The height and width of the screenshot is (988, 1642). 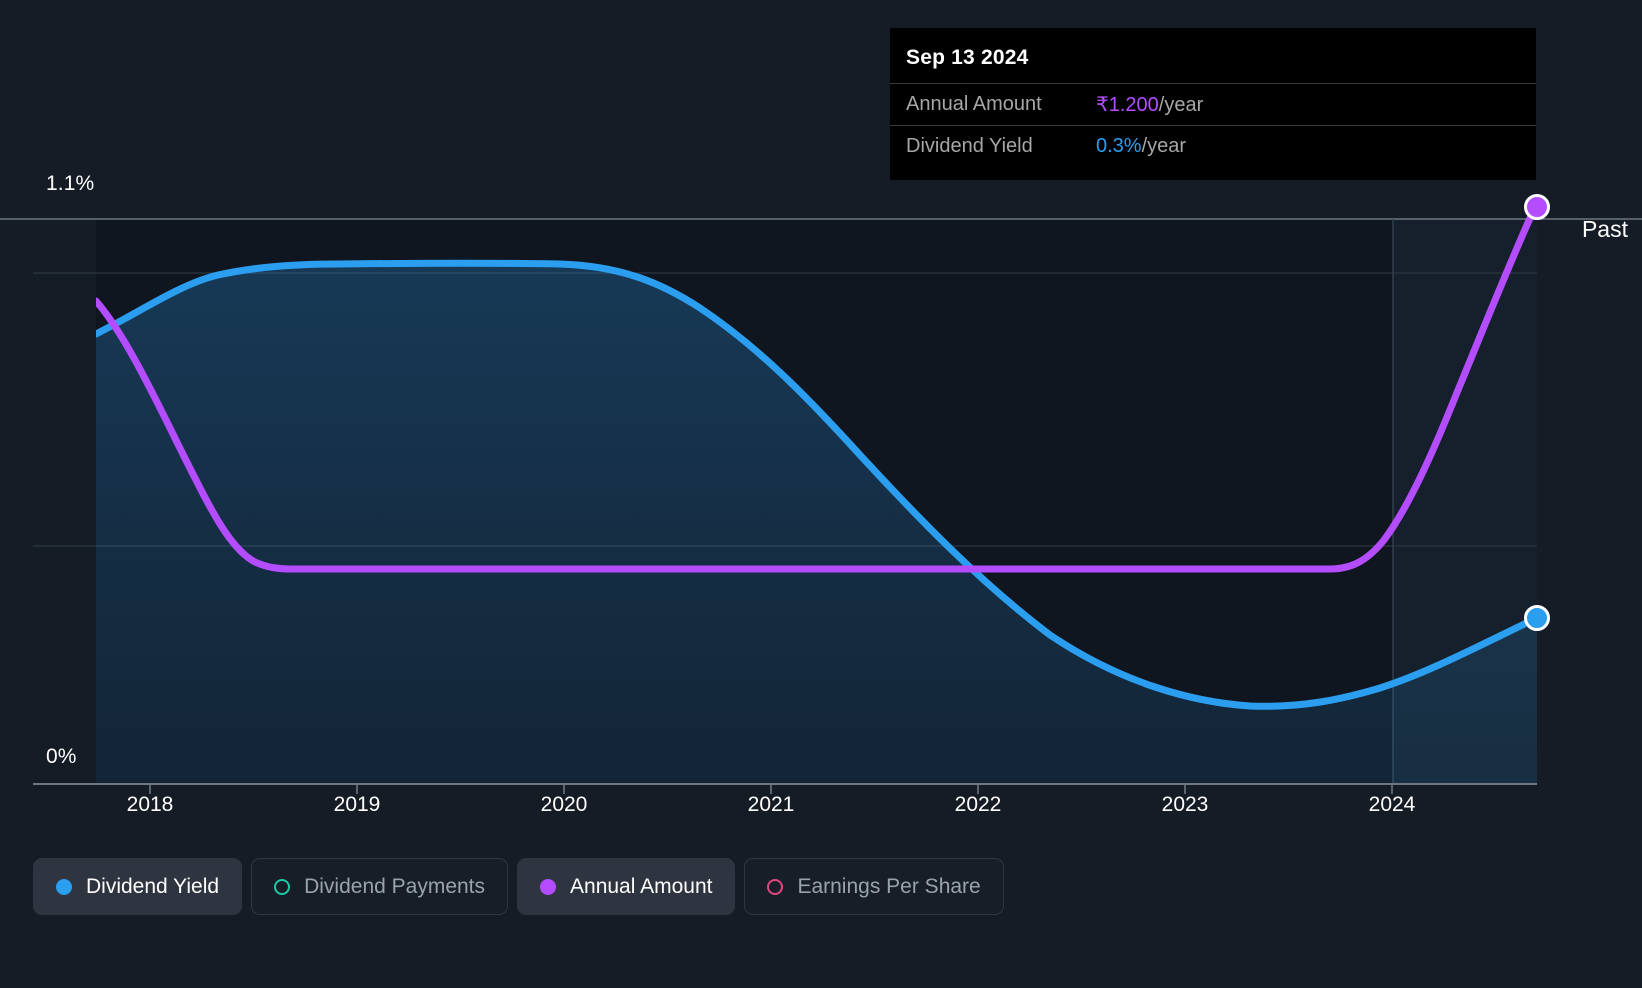 What do you see at coordinates (969, 145) in the screenshot?
I see `tooltip-key-dividend-yield: Dividend Yield` at bounding box center [969, 145].